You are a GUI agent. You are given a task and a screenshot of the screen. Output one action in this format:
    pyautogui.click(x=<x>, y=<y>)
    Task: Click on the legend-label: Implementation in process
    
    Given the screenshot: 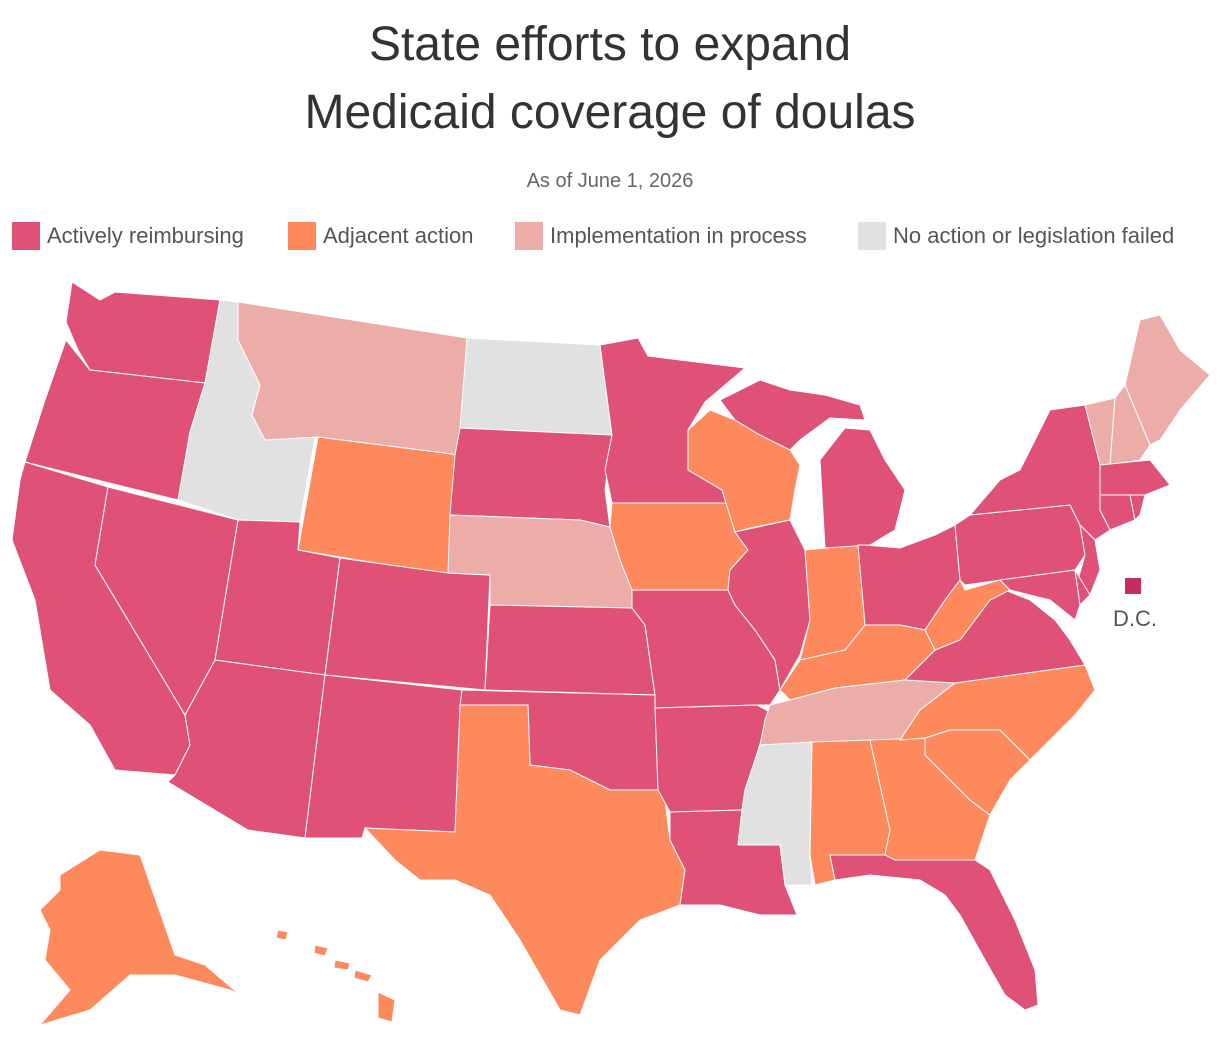 What is the action you would take?
    pyautogui.click(x=678, y=235)
    